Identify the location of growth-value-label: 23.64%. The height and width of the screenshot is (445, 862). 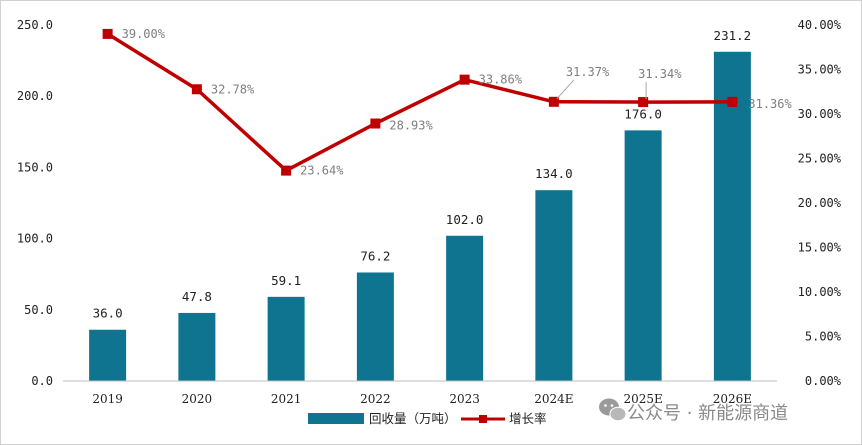
(322, 171).